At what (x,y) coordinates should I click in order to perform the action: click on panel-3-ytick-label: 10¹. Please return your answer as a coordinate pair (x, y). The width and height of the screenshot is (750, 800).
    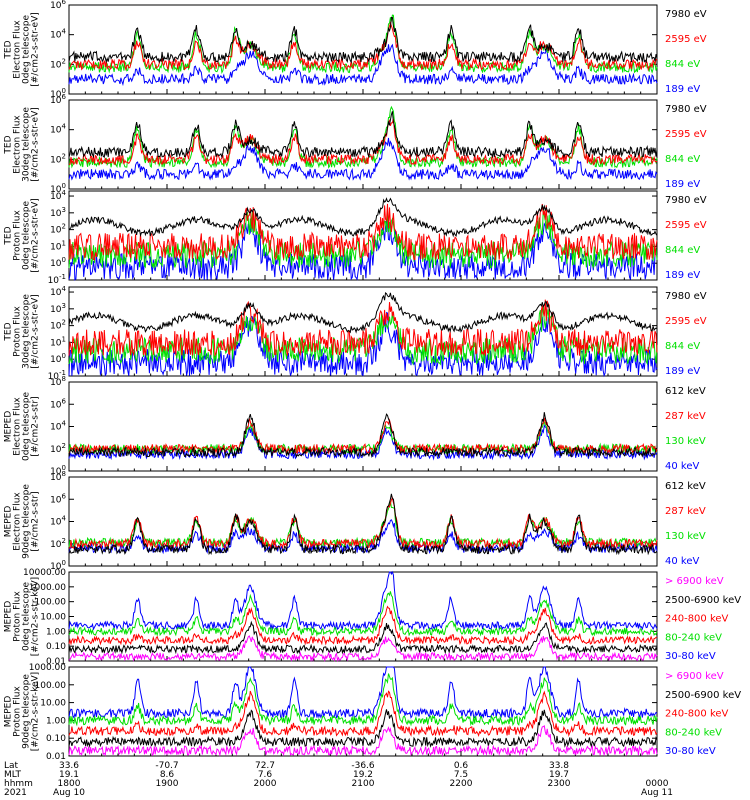
    Looking at the image, I should click on (58, 245).